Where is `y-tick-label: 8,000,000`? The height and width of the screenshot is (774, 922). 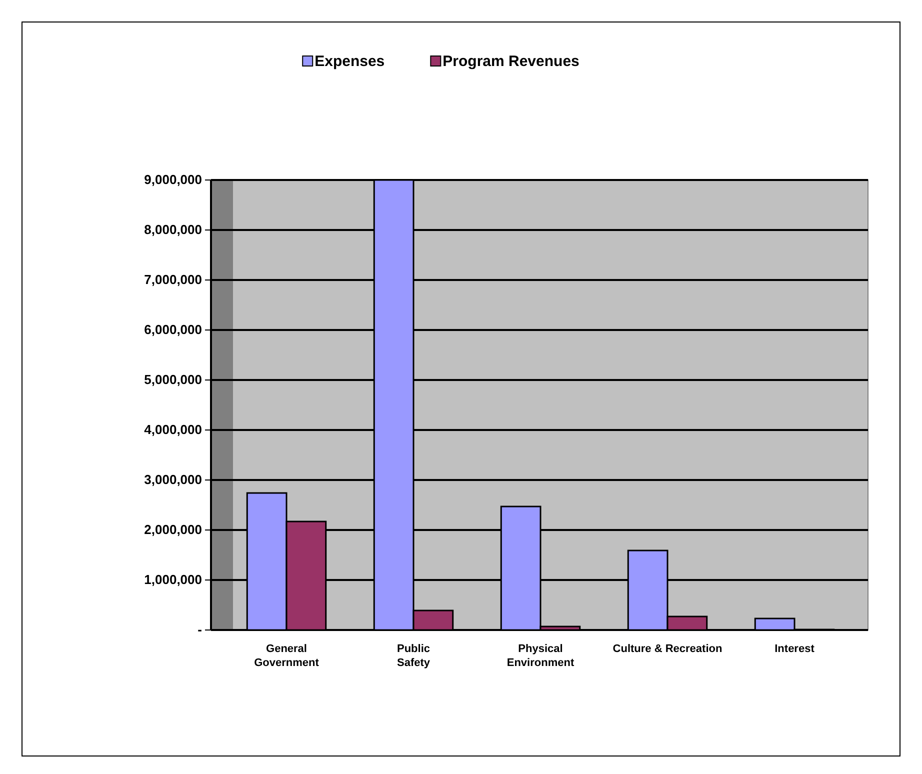
y-tick-label: 8,000,000 is located at coordinates (173, 230).